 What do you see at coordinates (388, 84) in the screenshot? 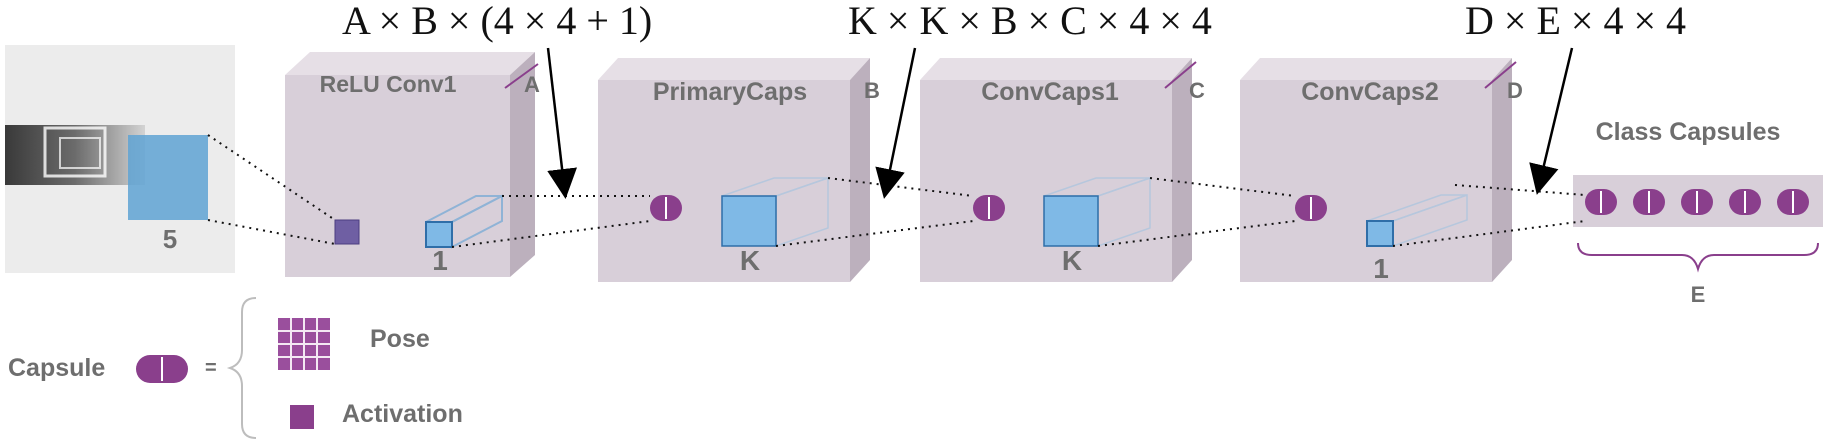
I see `relu-conv1-title: ReLU Conv1` at bounding box center [388, 84].